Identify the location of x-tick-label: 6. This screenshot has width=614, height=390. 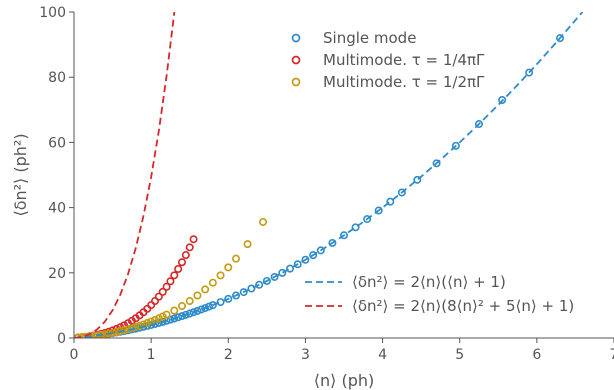
(536, 355).